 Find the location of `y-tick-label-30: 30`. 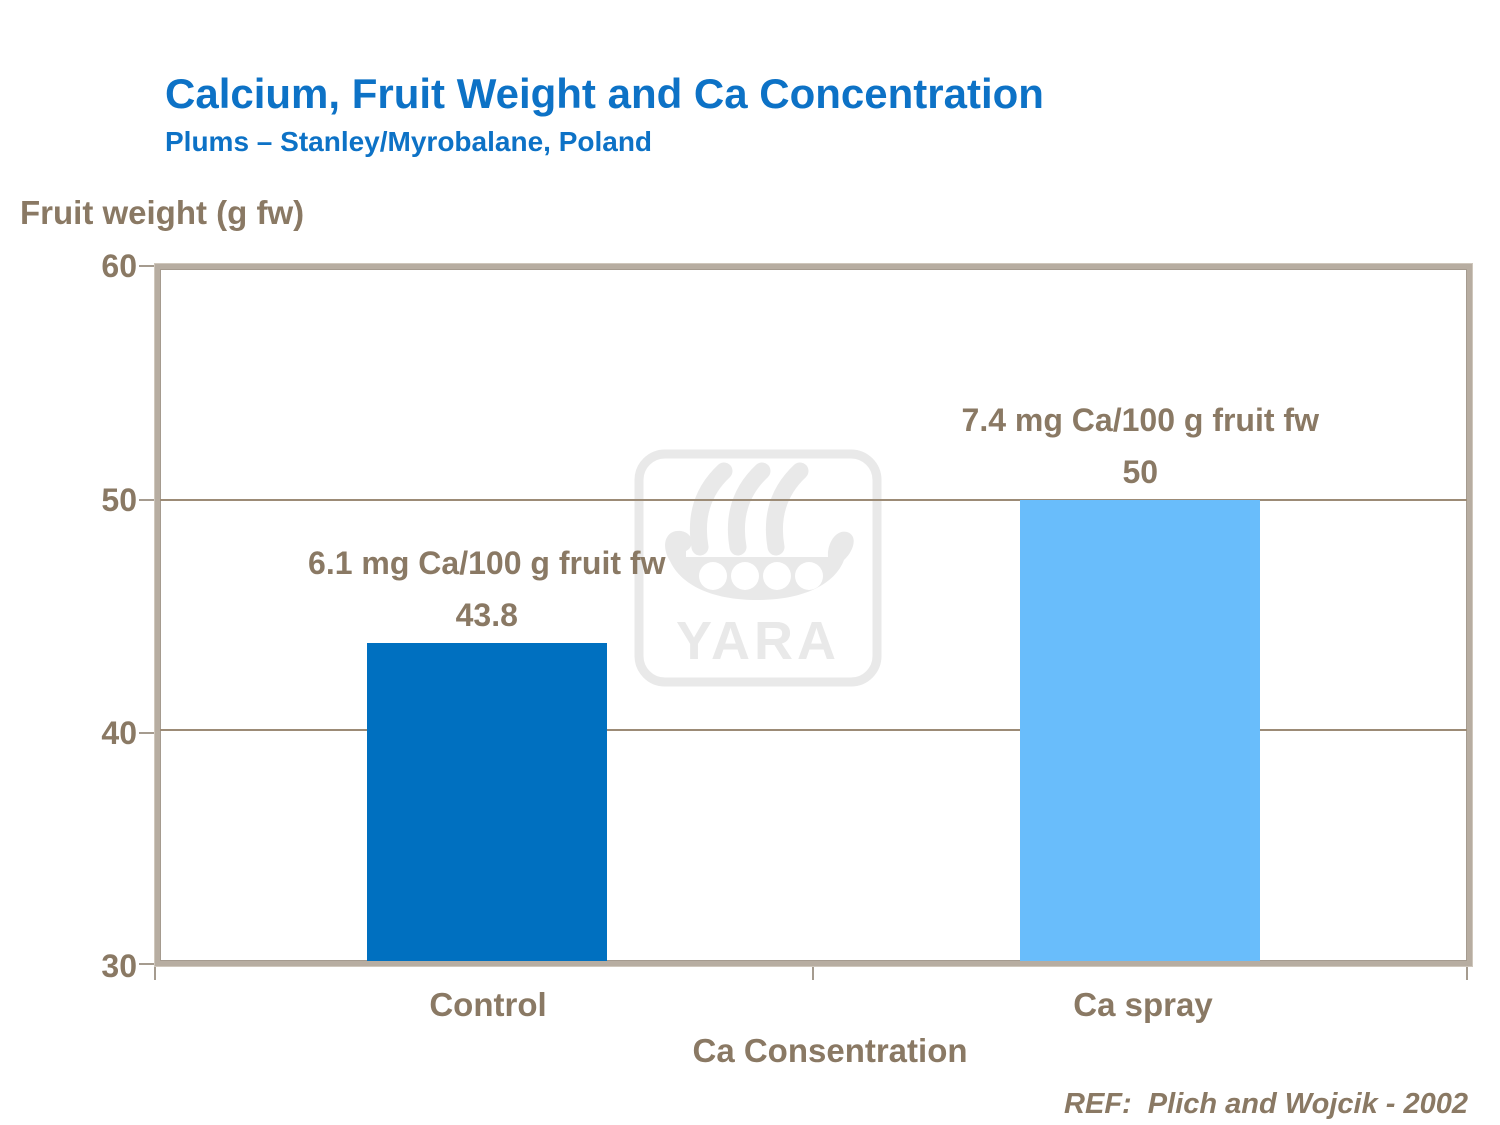

y-tick-label-30: 30 is located at coordinates (119, 966).